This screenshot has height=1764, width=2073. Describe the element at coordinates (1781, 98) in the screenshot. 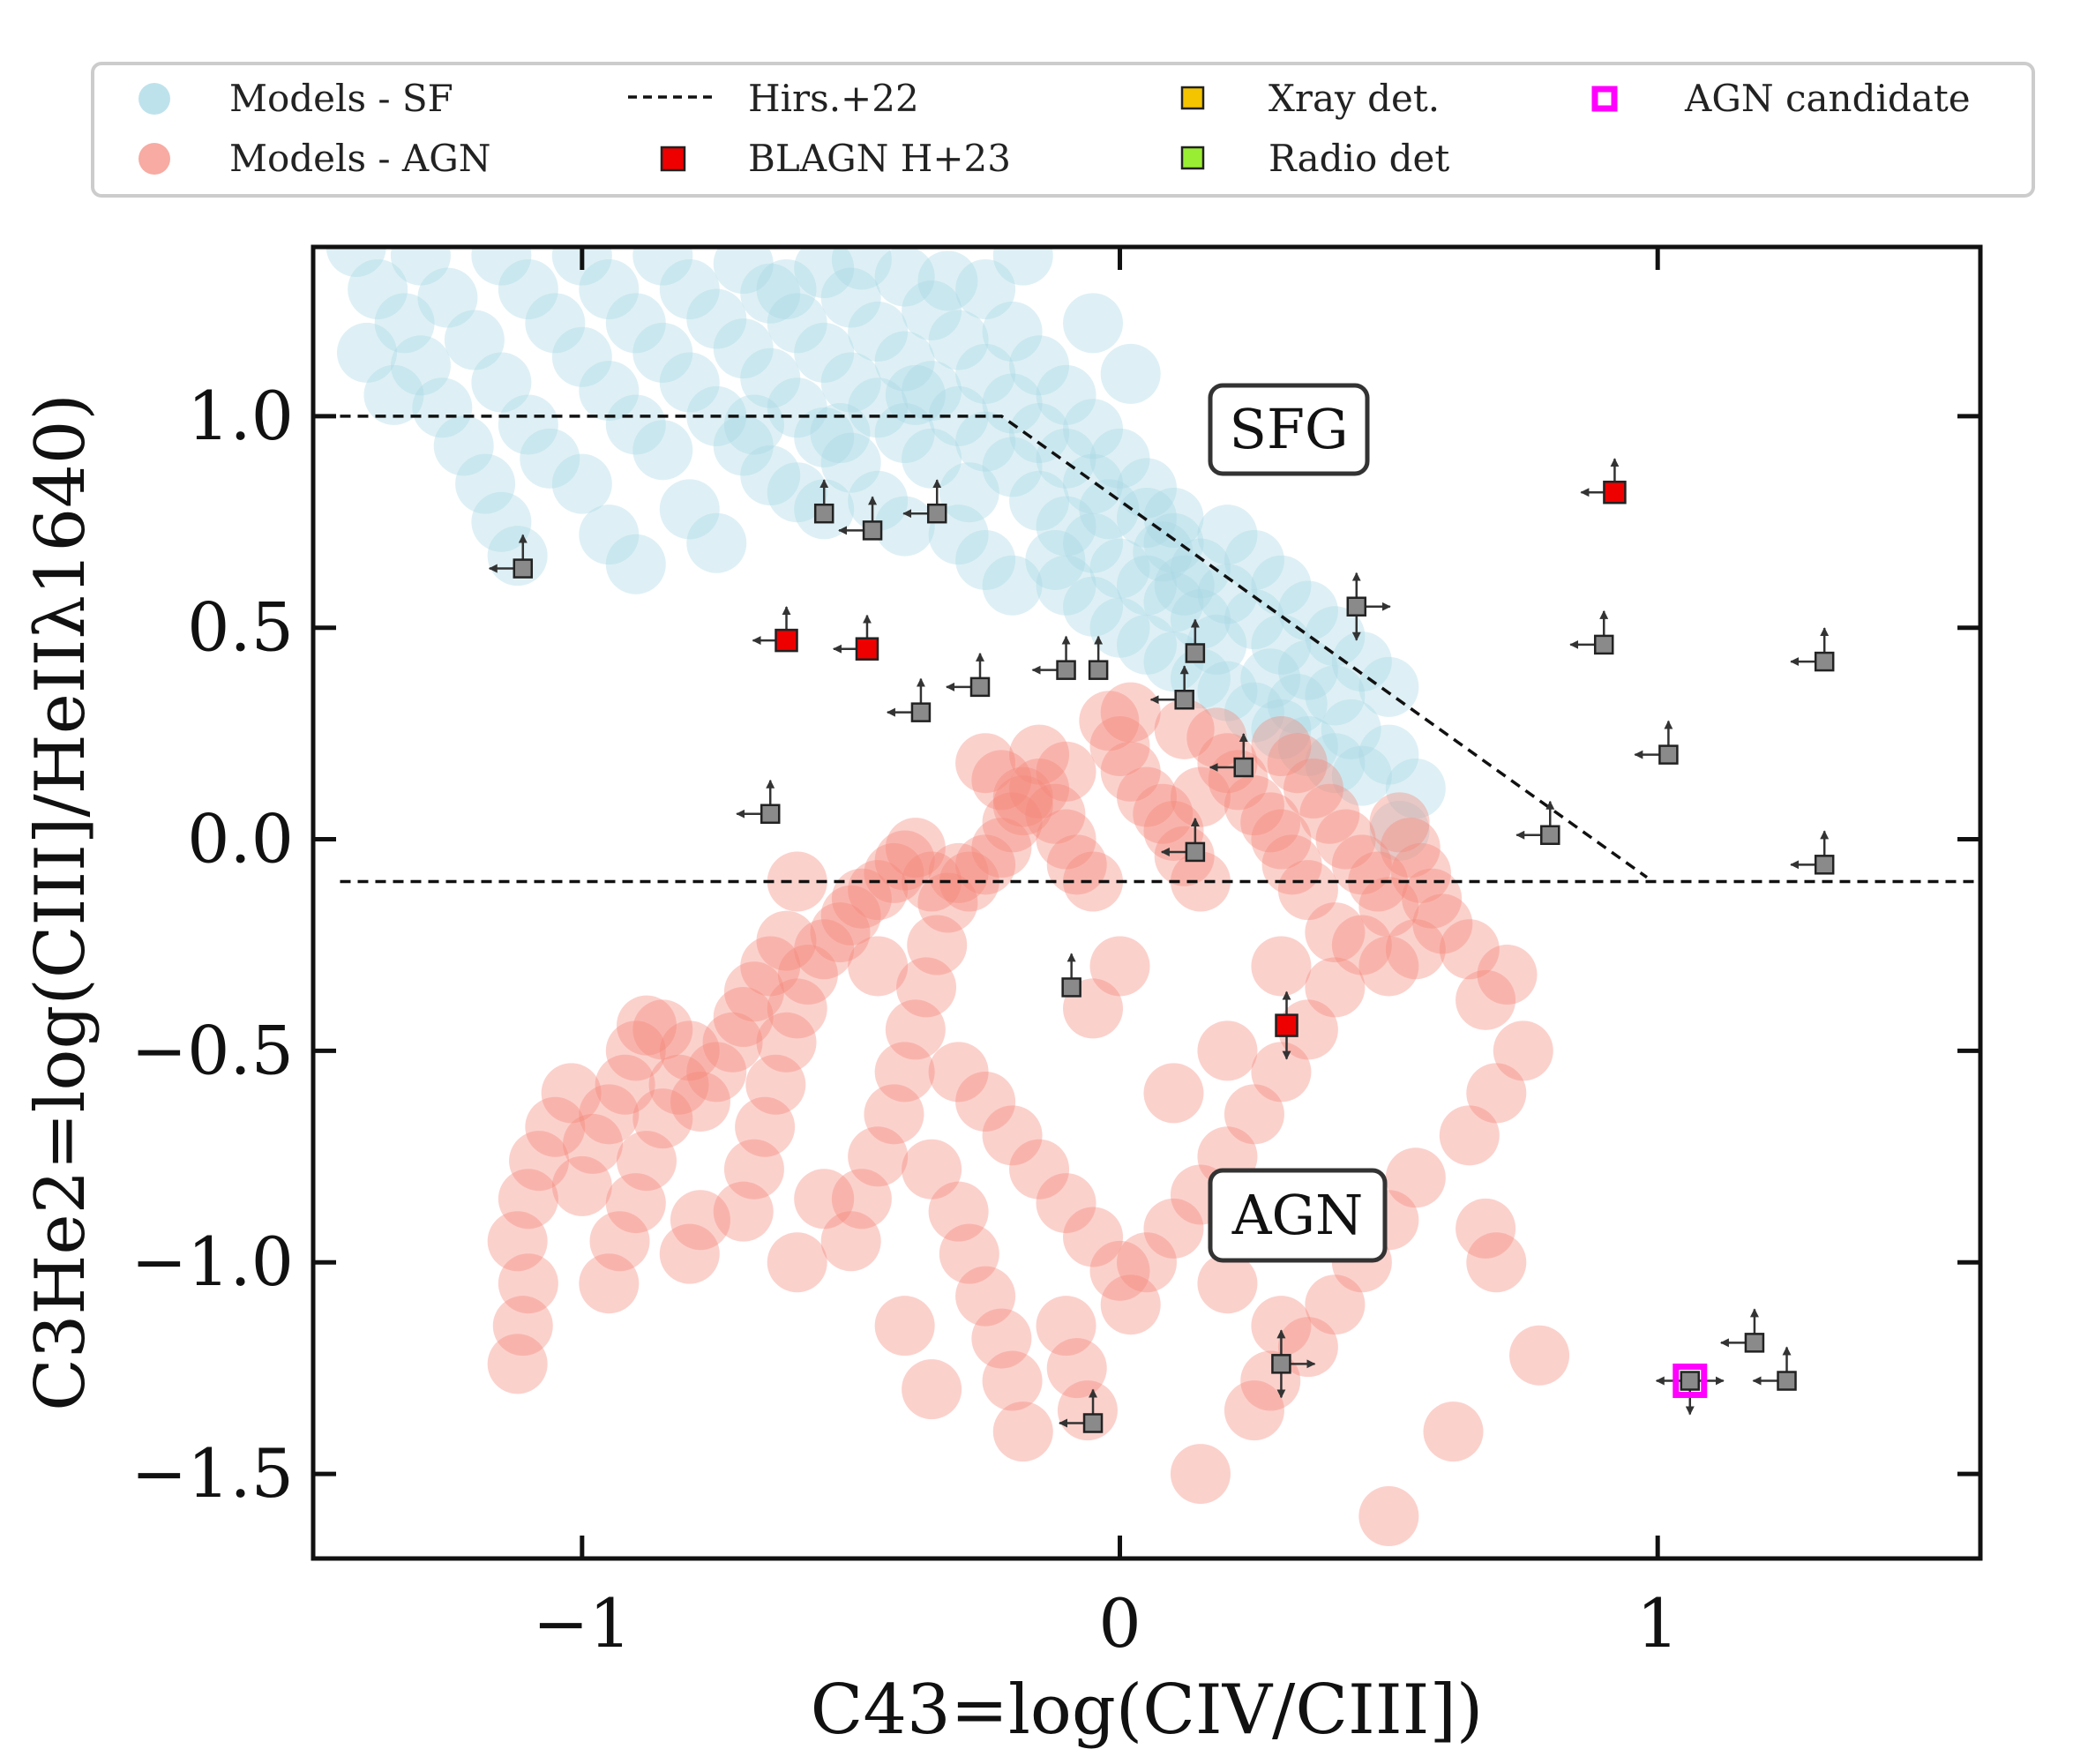

I see `legend-entry-agn-candidate: AGN candidate` at that location.